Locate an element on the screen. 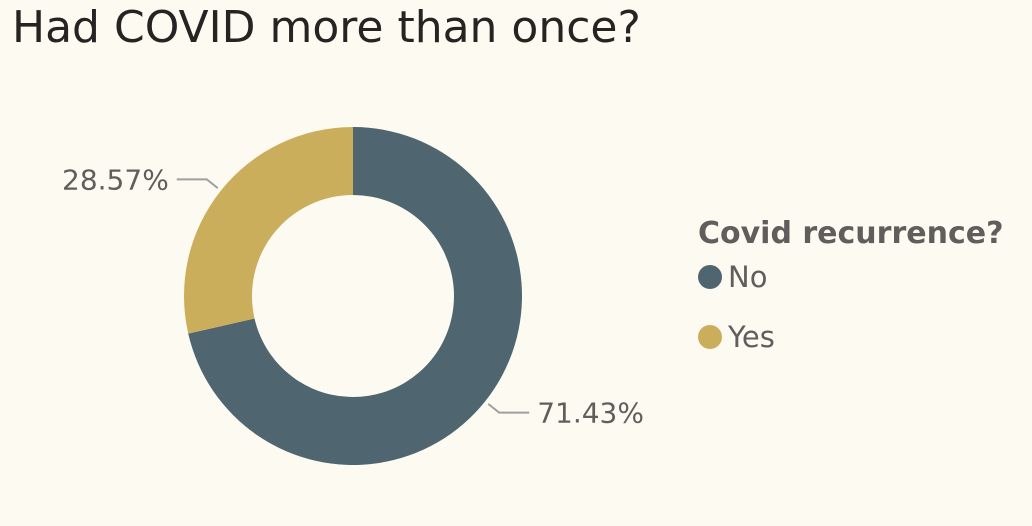 The height and width of the screenshot is (526, 1032). legend-item-no: No is located at coordinates (851, 277).